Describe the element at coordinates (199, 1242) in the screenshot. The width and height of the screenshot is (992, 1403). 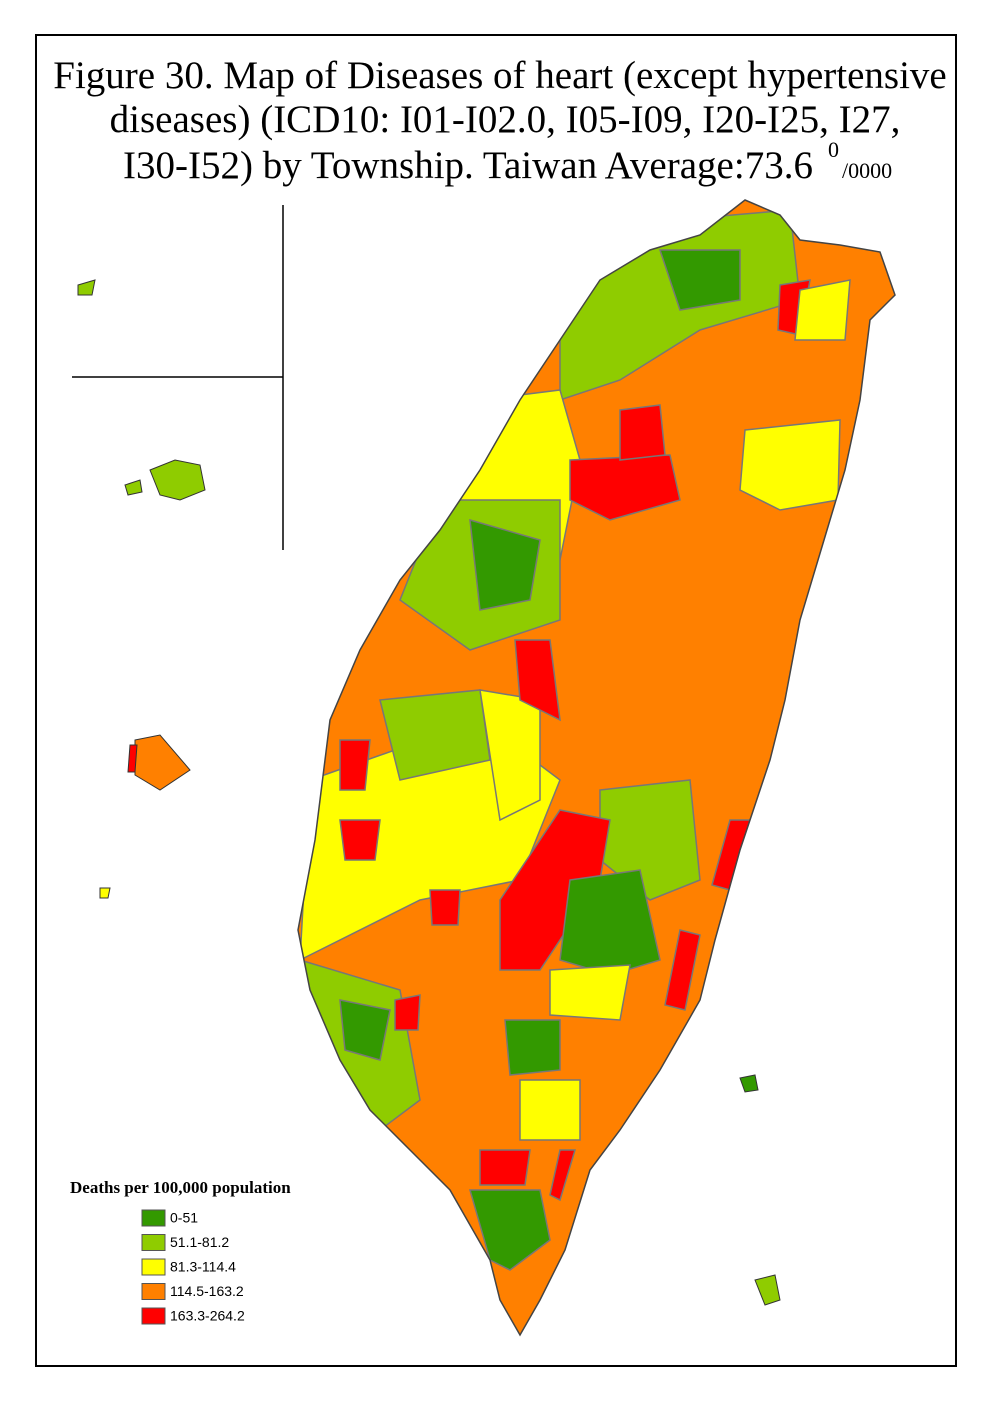
I see `legend-label: 51.1-81.2` at that location.